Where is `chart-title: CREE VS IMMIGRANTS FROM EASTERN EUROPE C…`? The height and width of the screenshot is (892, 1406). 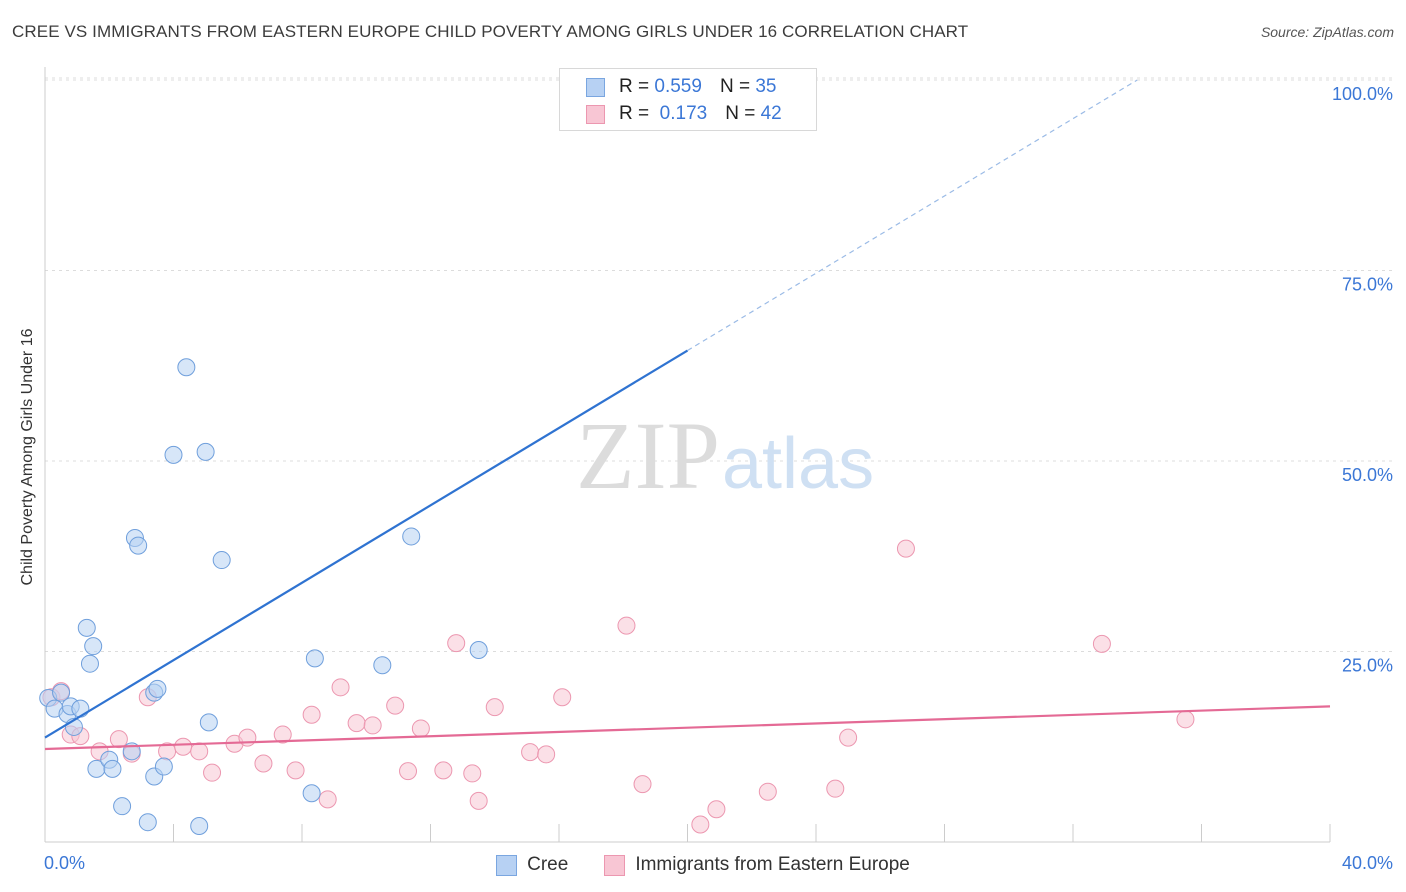 chart-title: CREE VS IMMIGRANTS FROM EASTERN EUROPE C… is located at coordinates (490, 31).